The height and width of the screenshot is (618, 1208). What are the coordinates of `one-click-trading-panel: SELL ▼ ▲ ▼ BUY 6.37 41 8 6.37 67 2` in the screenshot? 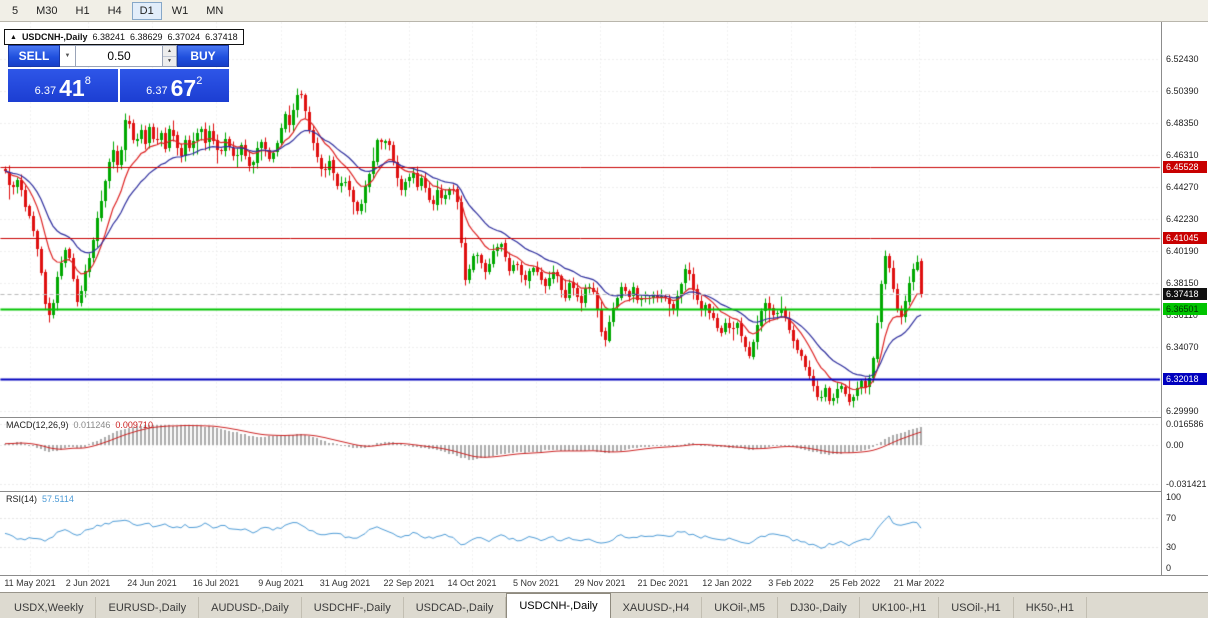 It's located at (118, 73).